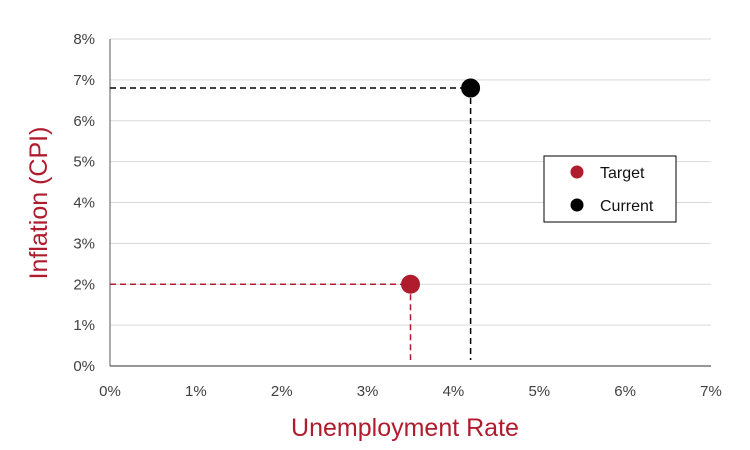 The image size is (750, 450). Describe the element at coordinates (39, 203) in the screenshot. I see `y-axis-title: Inflation (CPI)` at that location.